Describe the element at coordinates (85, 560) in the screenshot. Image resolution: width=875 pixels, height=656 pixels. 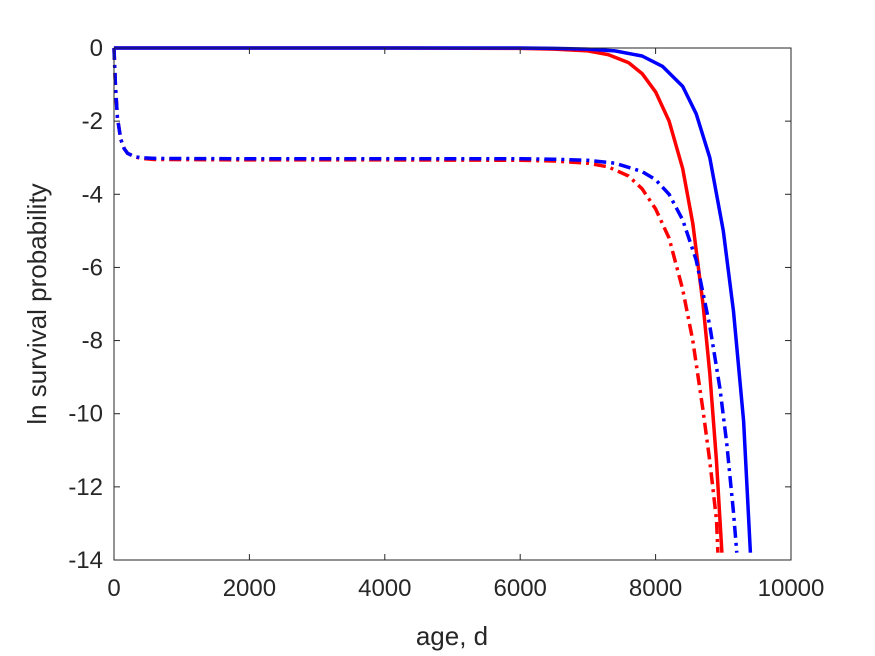
I see `y-tick-label: -14` at that location.